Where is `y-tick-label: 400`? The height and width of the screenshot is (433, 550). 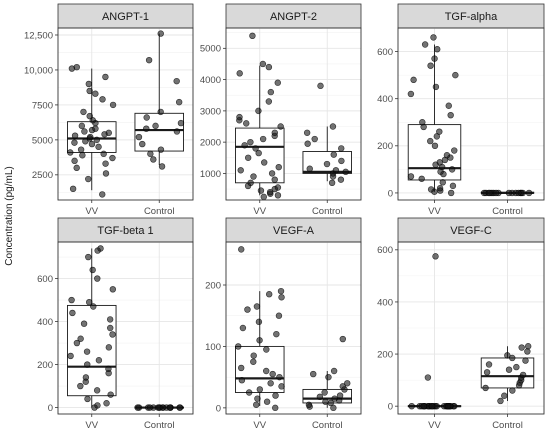
y-tick-label: 400 is located at coordinates (385, 99).